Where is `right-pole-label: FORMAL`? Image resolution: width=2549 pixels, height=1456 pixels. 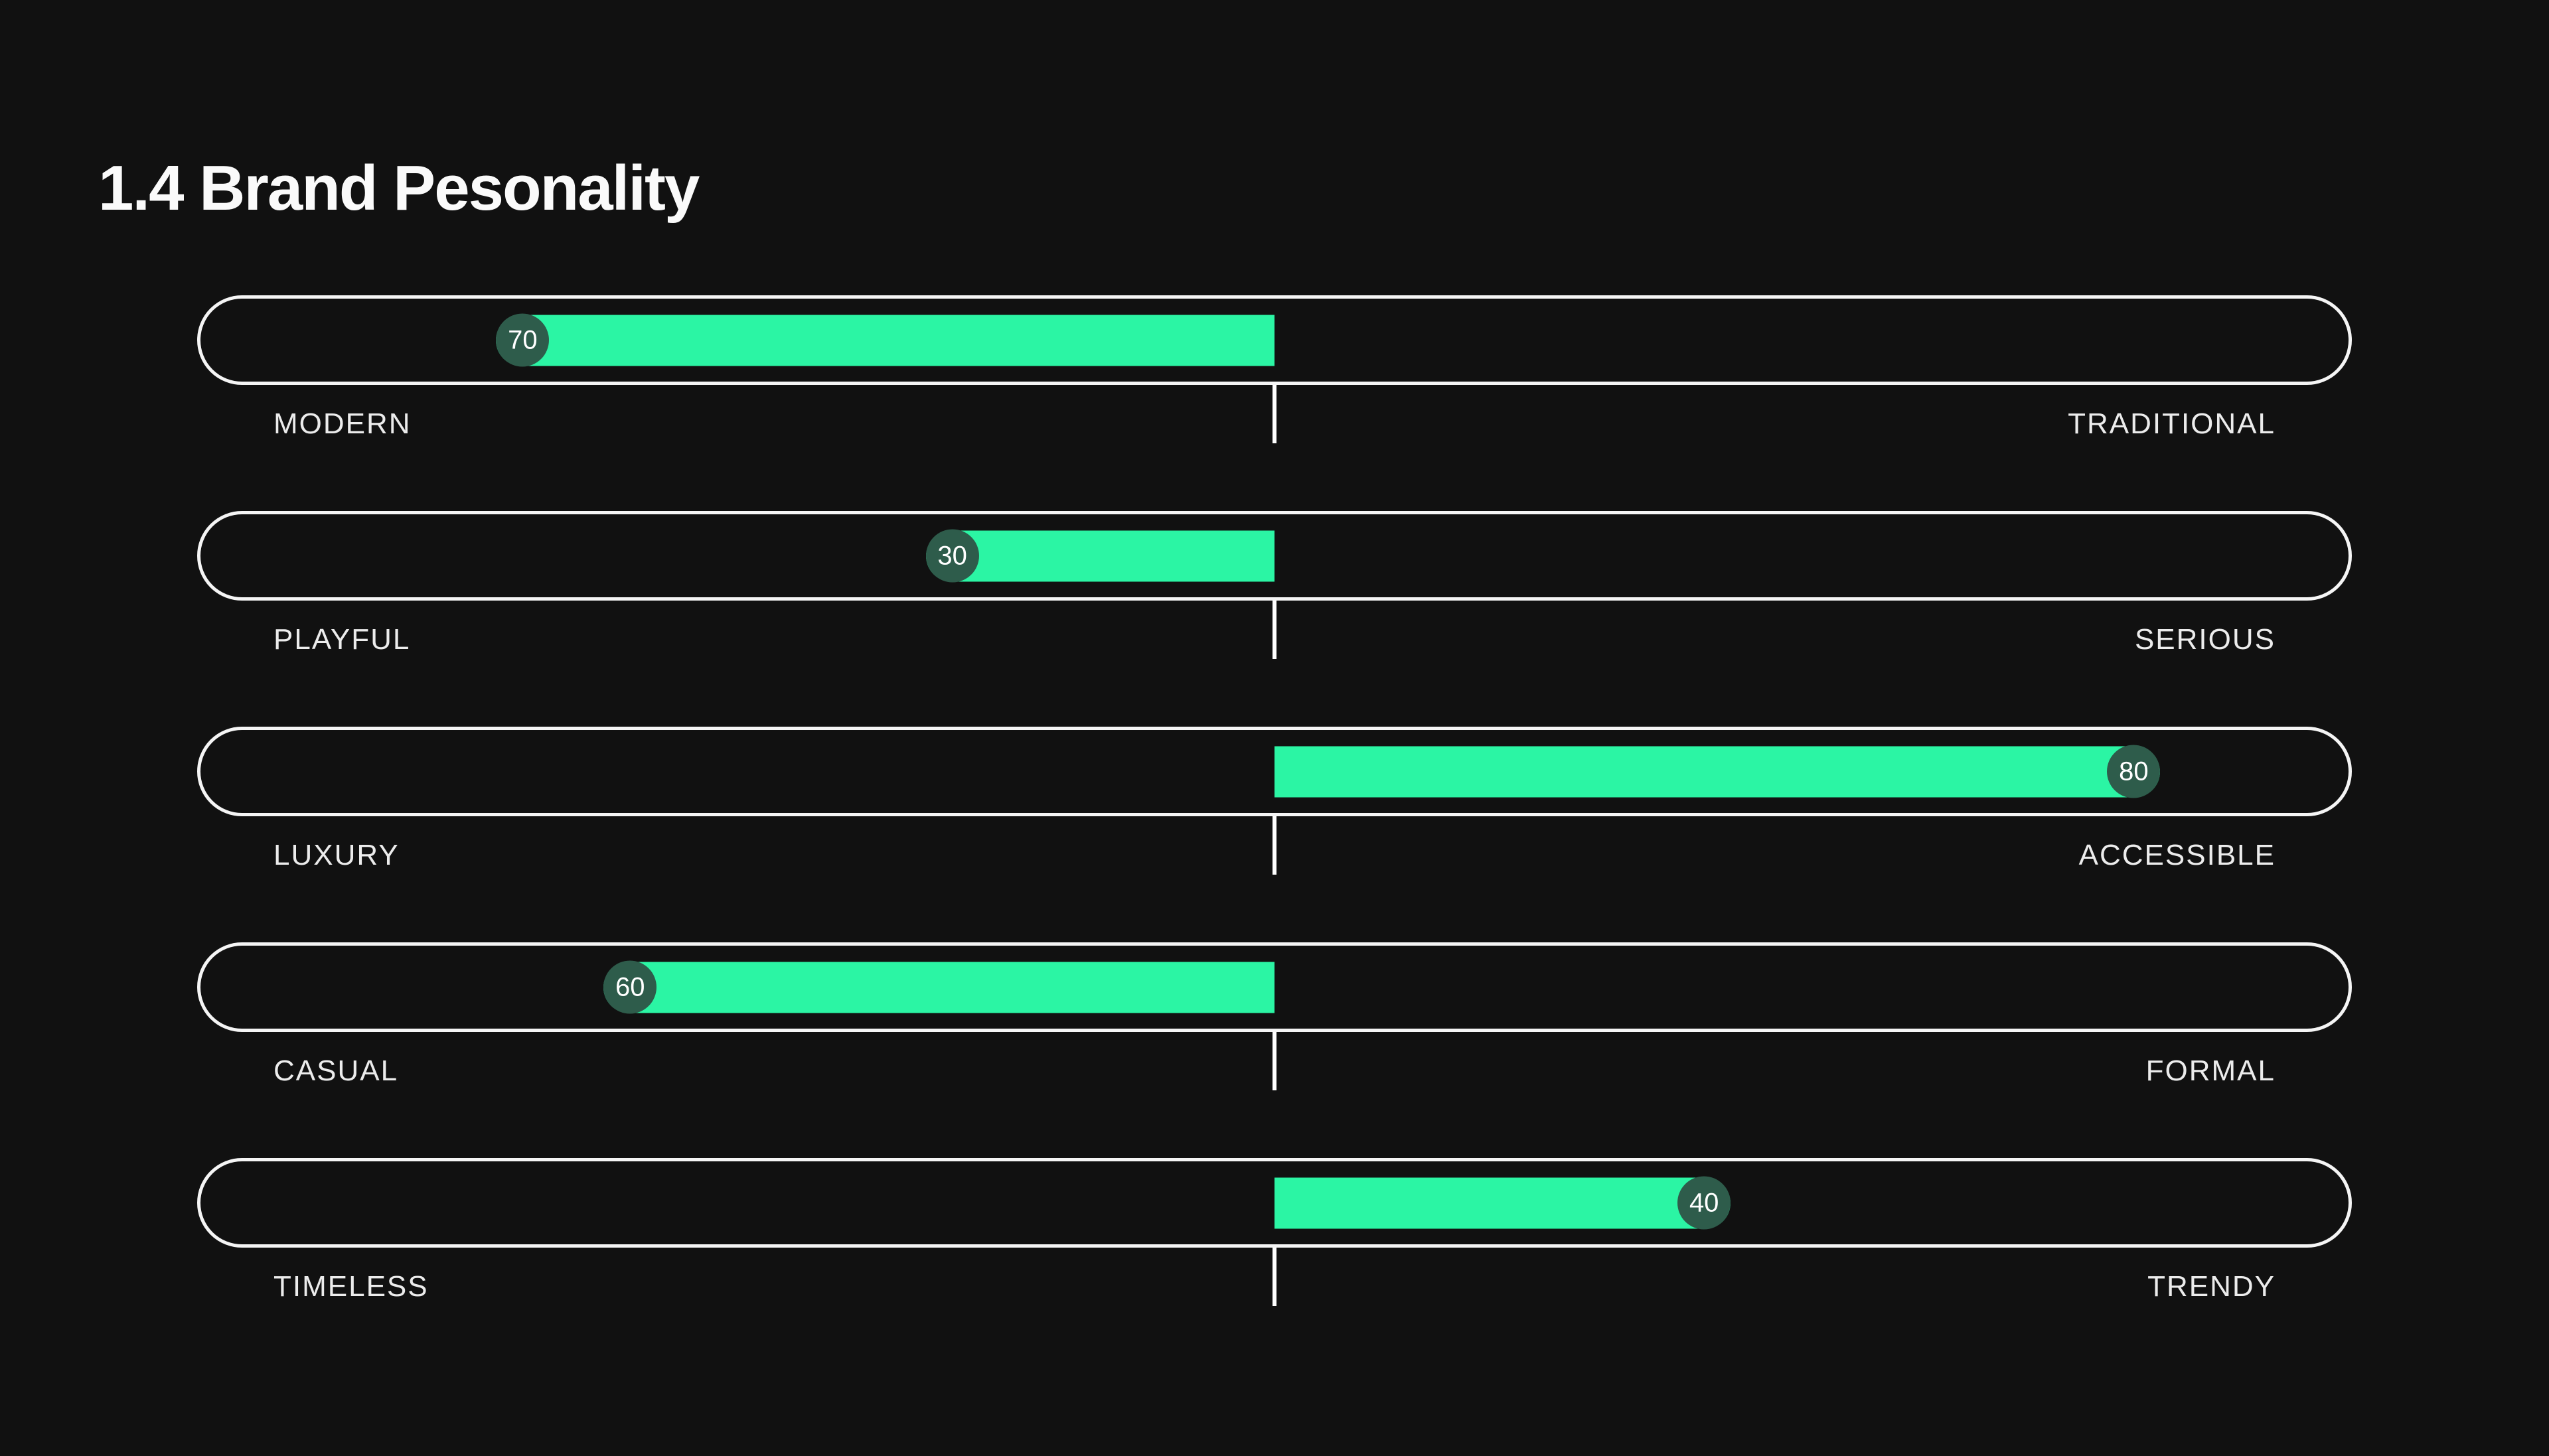
right-pole-label: FORMAL is located at coordinates (2210, 1071).